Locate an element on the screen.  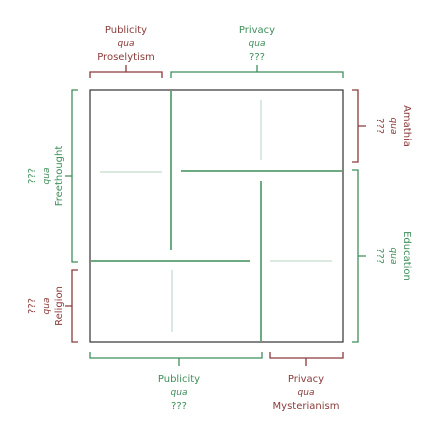
bracket-right-bottom is located at coordinates (359, 256).